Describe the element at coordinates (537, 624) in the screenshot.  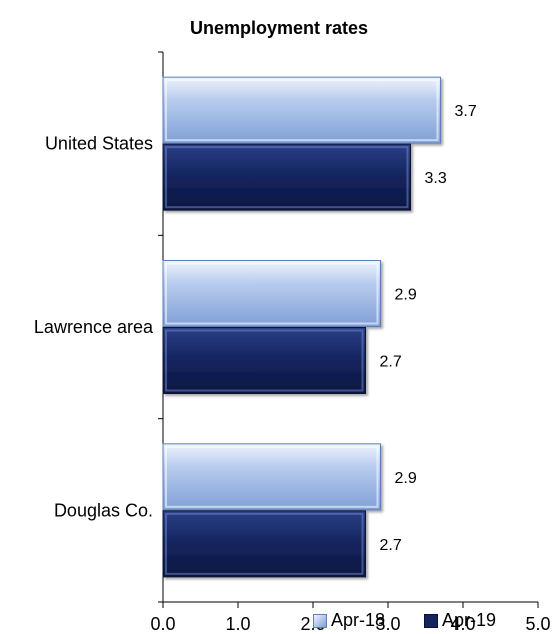
I see `x-tick-label: 5.0` at that location.